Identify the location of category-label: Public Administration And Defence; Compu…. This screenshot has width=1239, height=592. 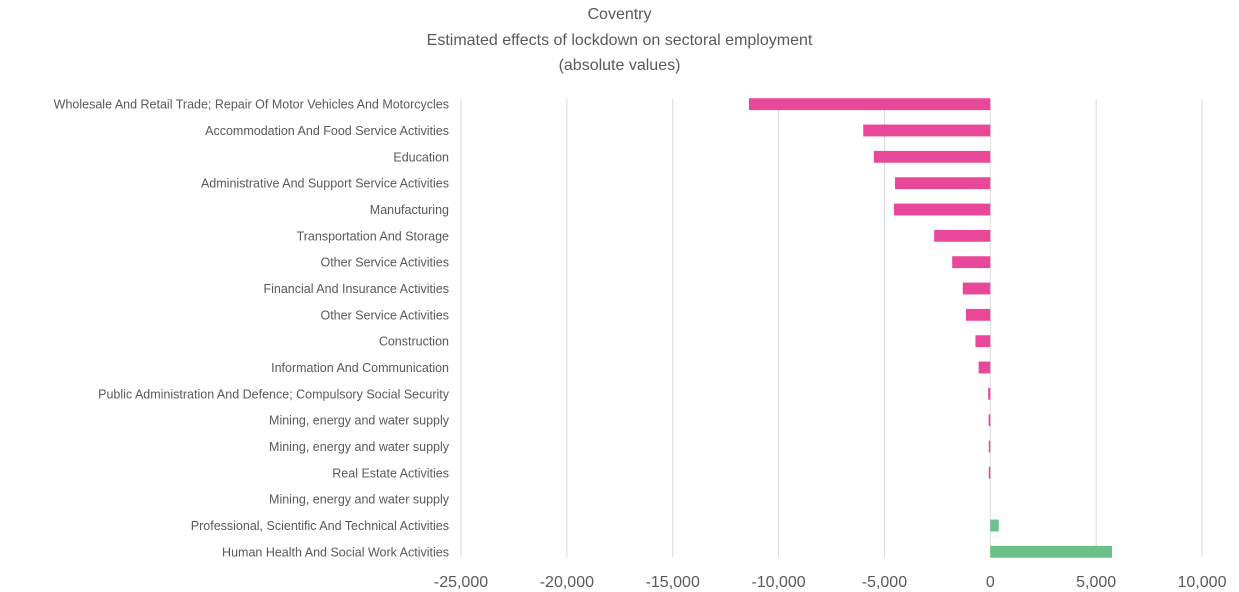
(274, 394).